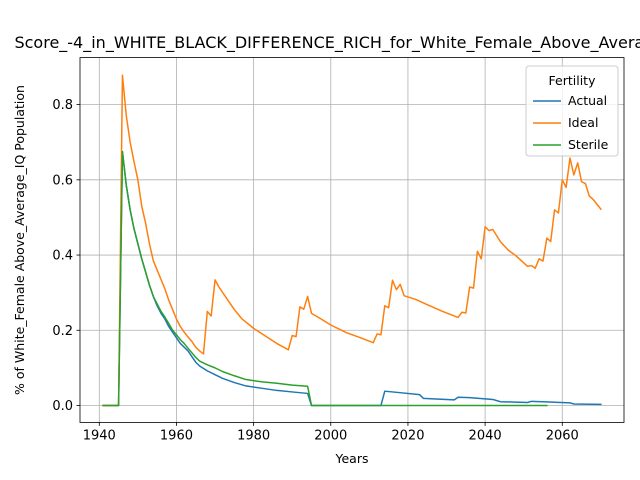  What do you see at coordinates (573, 80) in the screenshot?
I see `legend-title: Fertility` at bounding box center [573, 80].